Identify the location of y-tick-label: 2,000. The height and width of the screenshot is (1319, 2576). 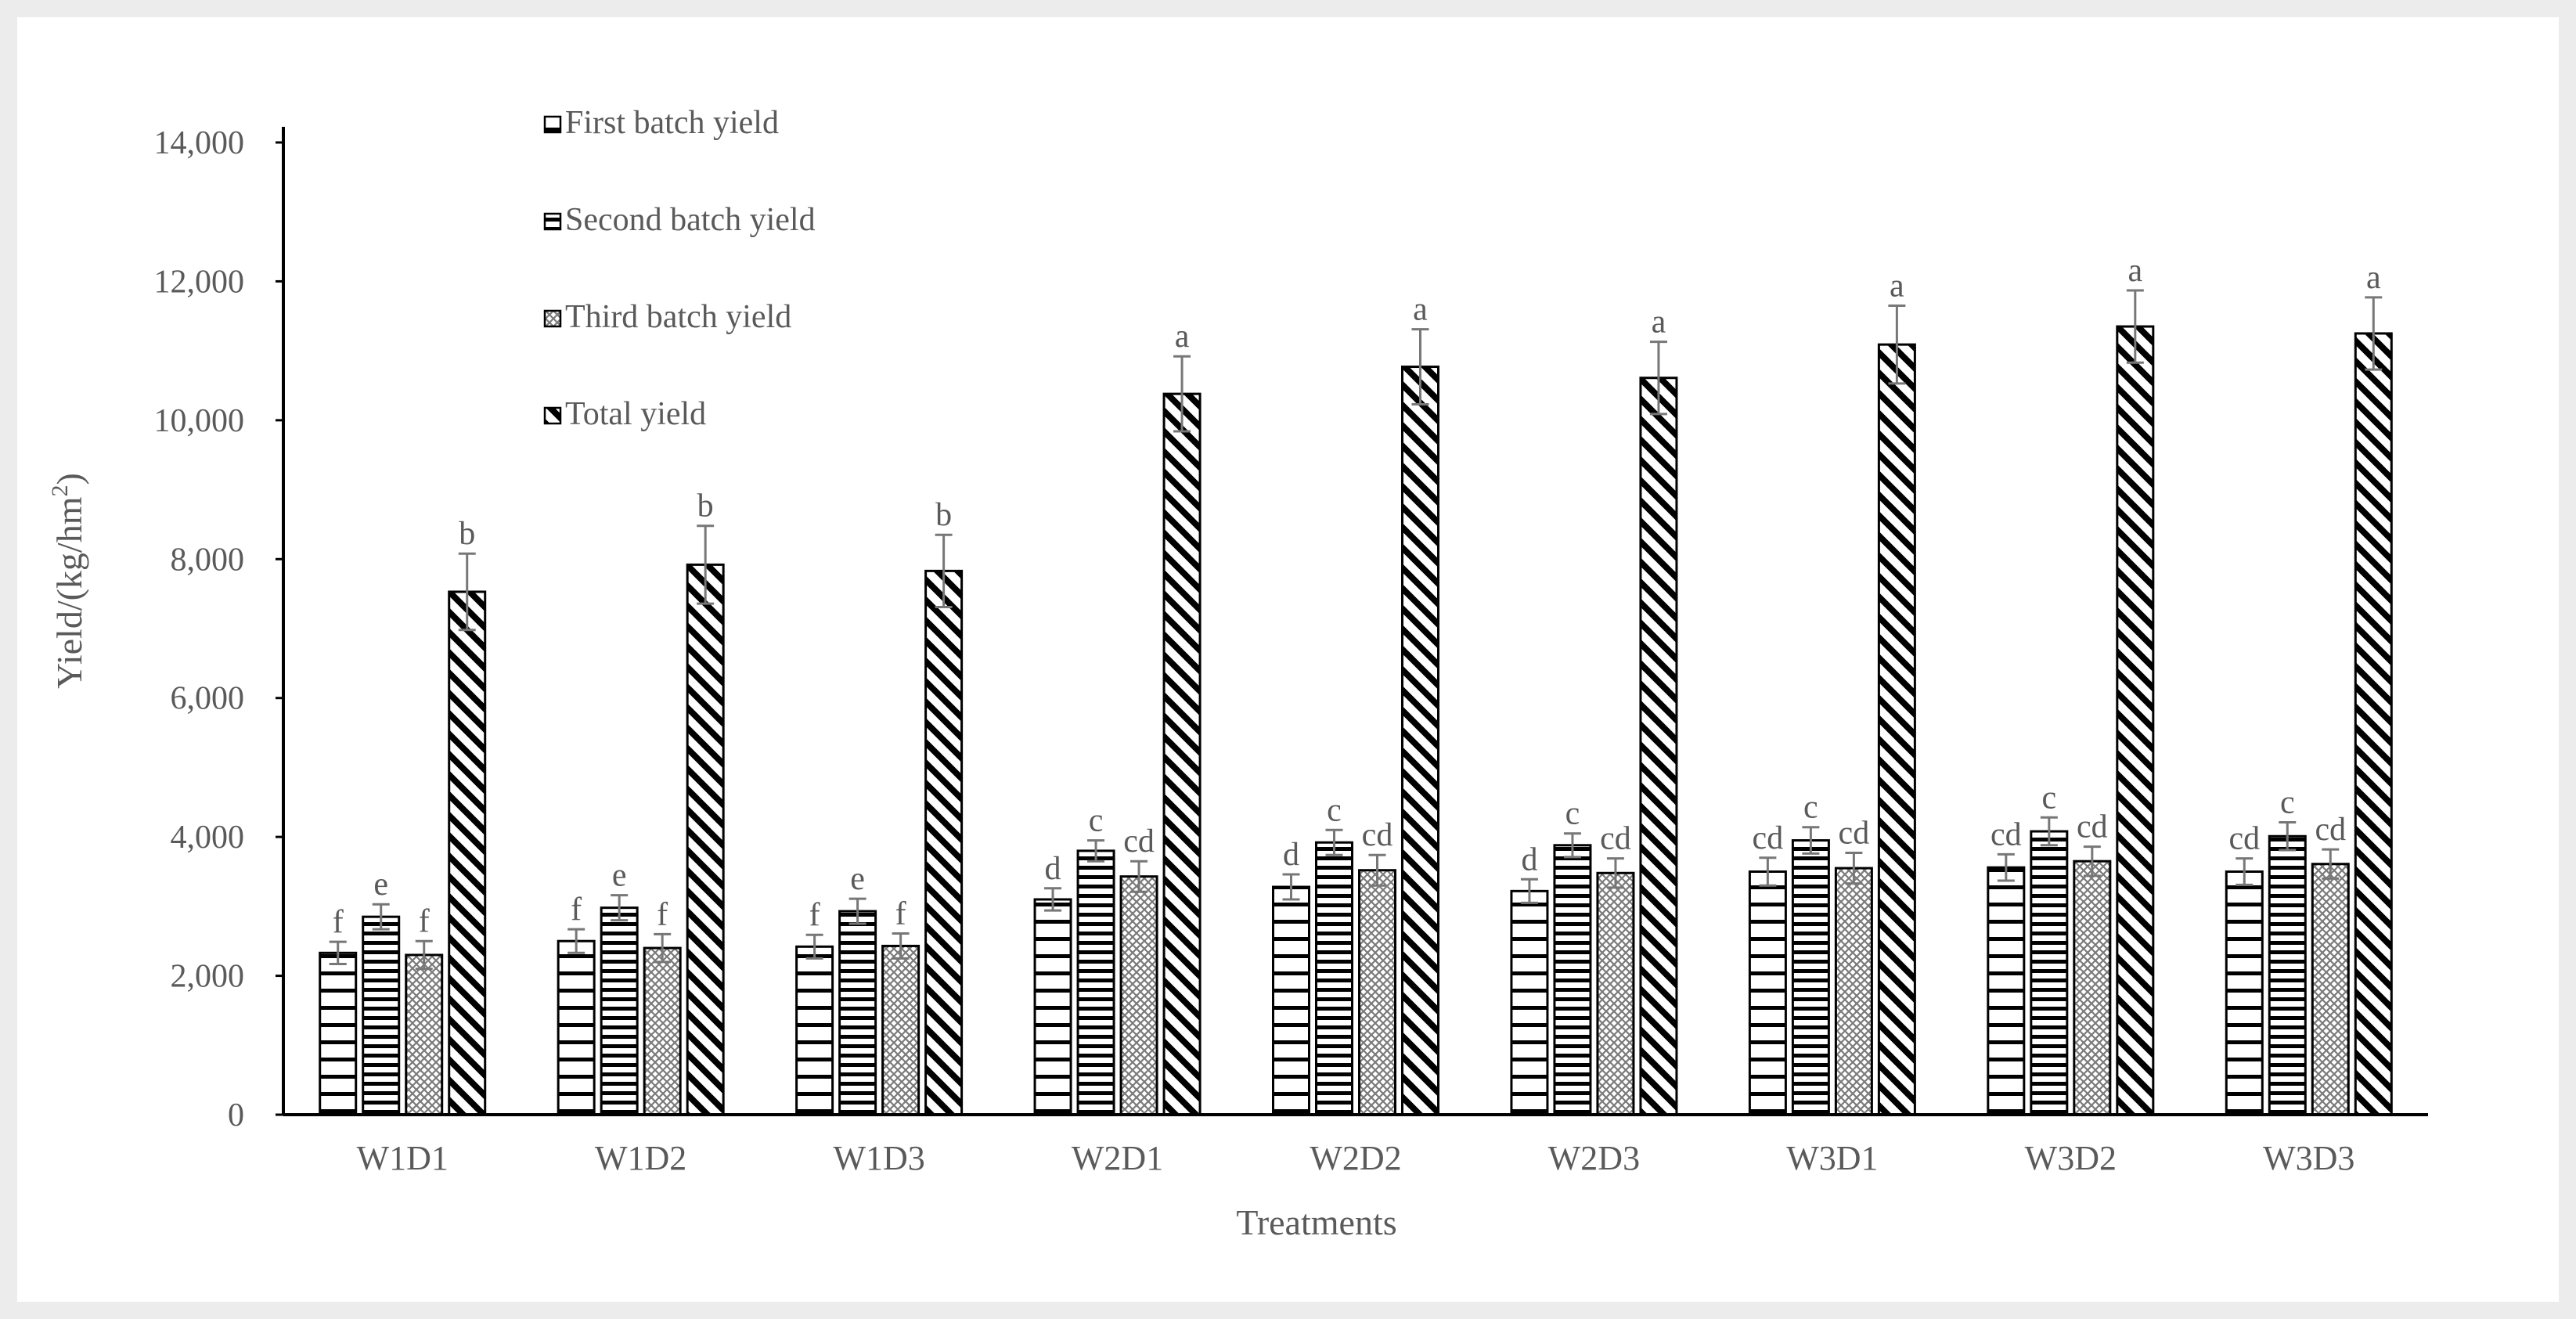
(208, 977).